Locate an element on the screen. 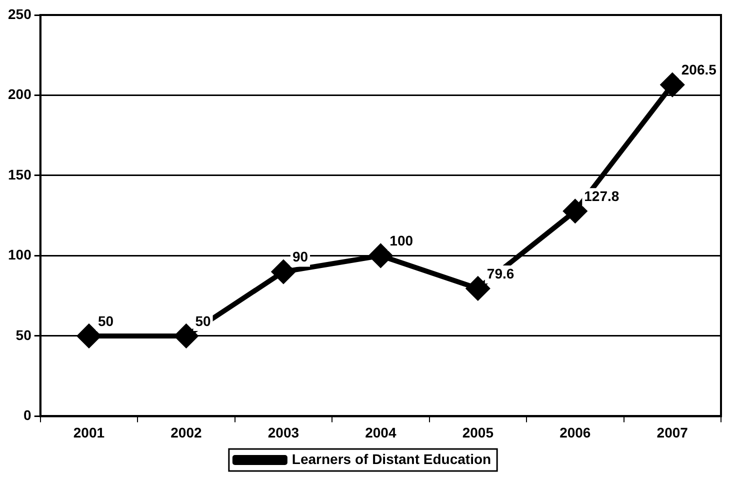 The height and width of the screenshot is (482, 741). y-tick-label: 50 is located at coordinates (24, 334).